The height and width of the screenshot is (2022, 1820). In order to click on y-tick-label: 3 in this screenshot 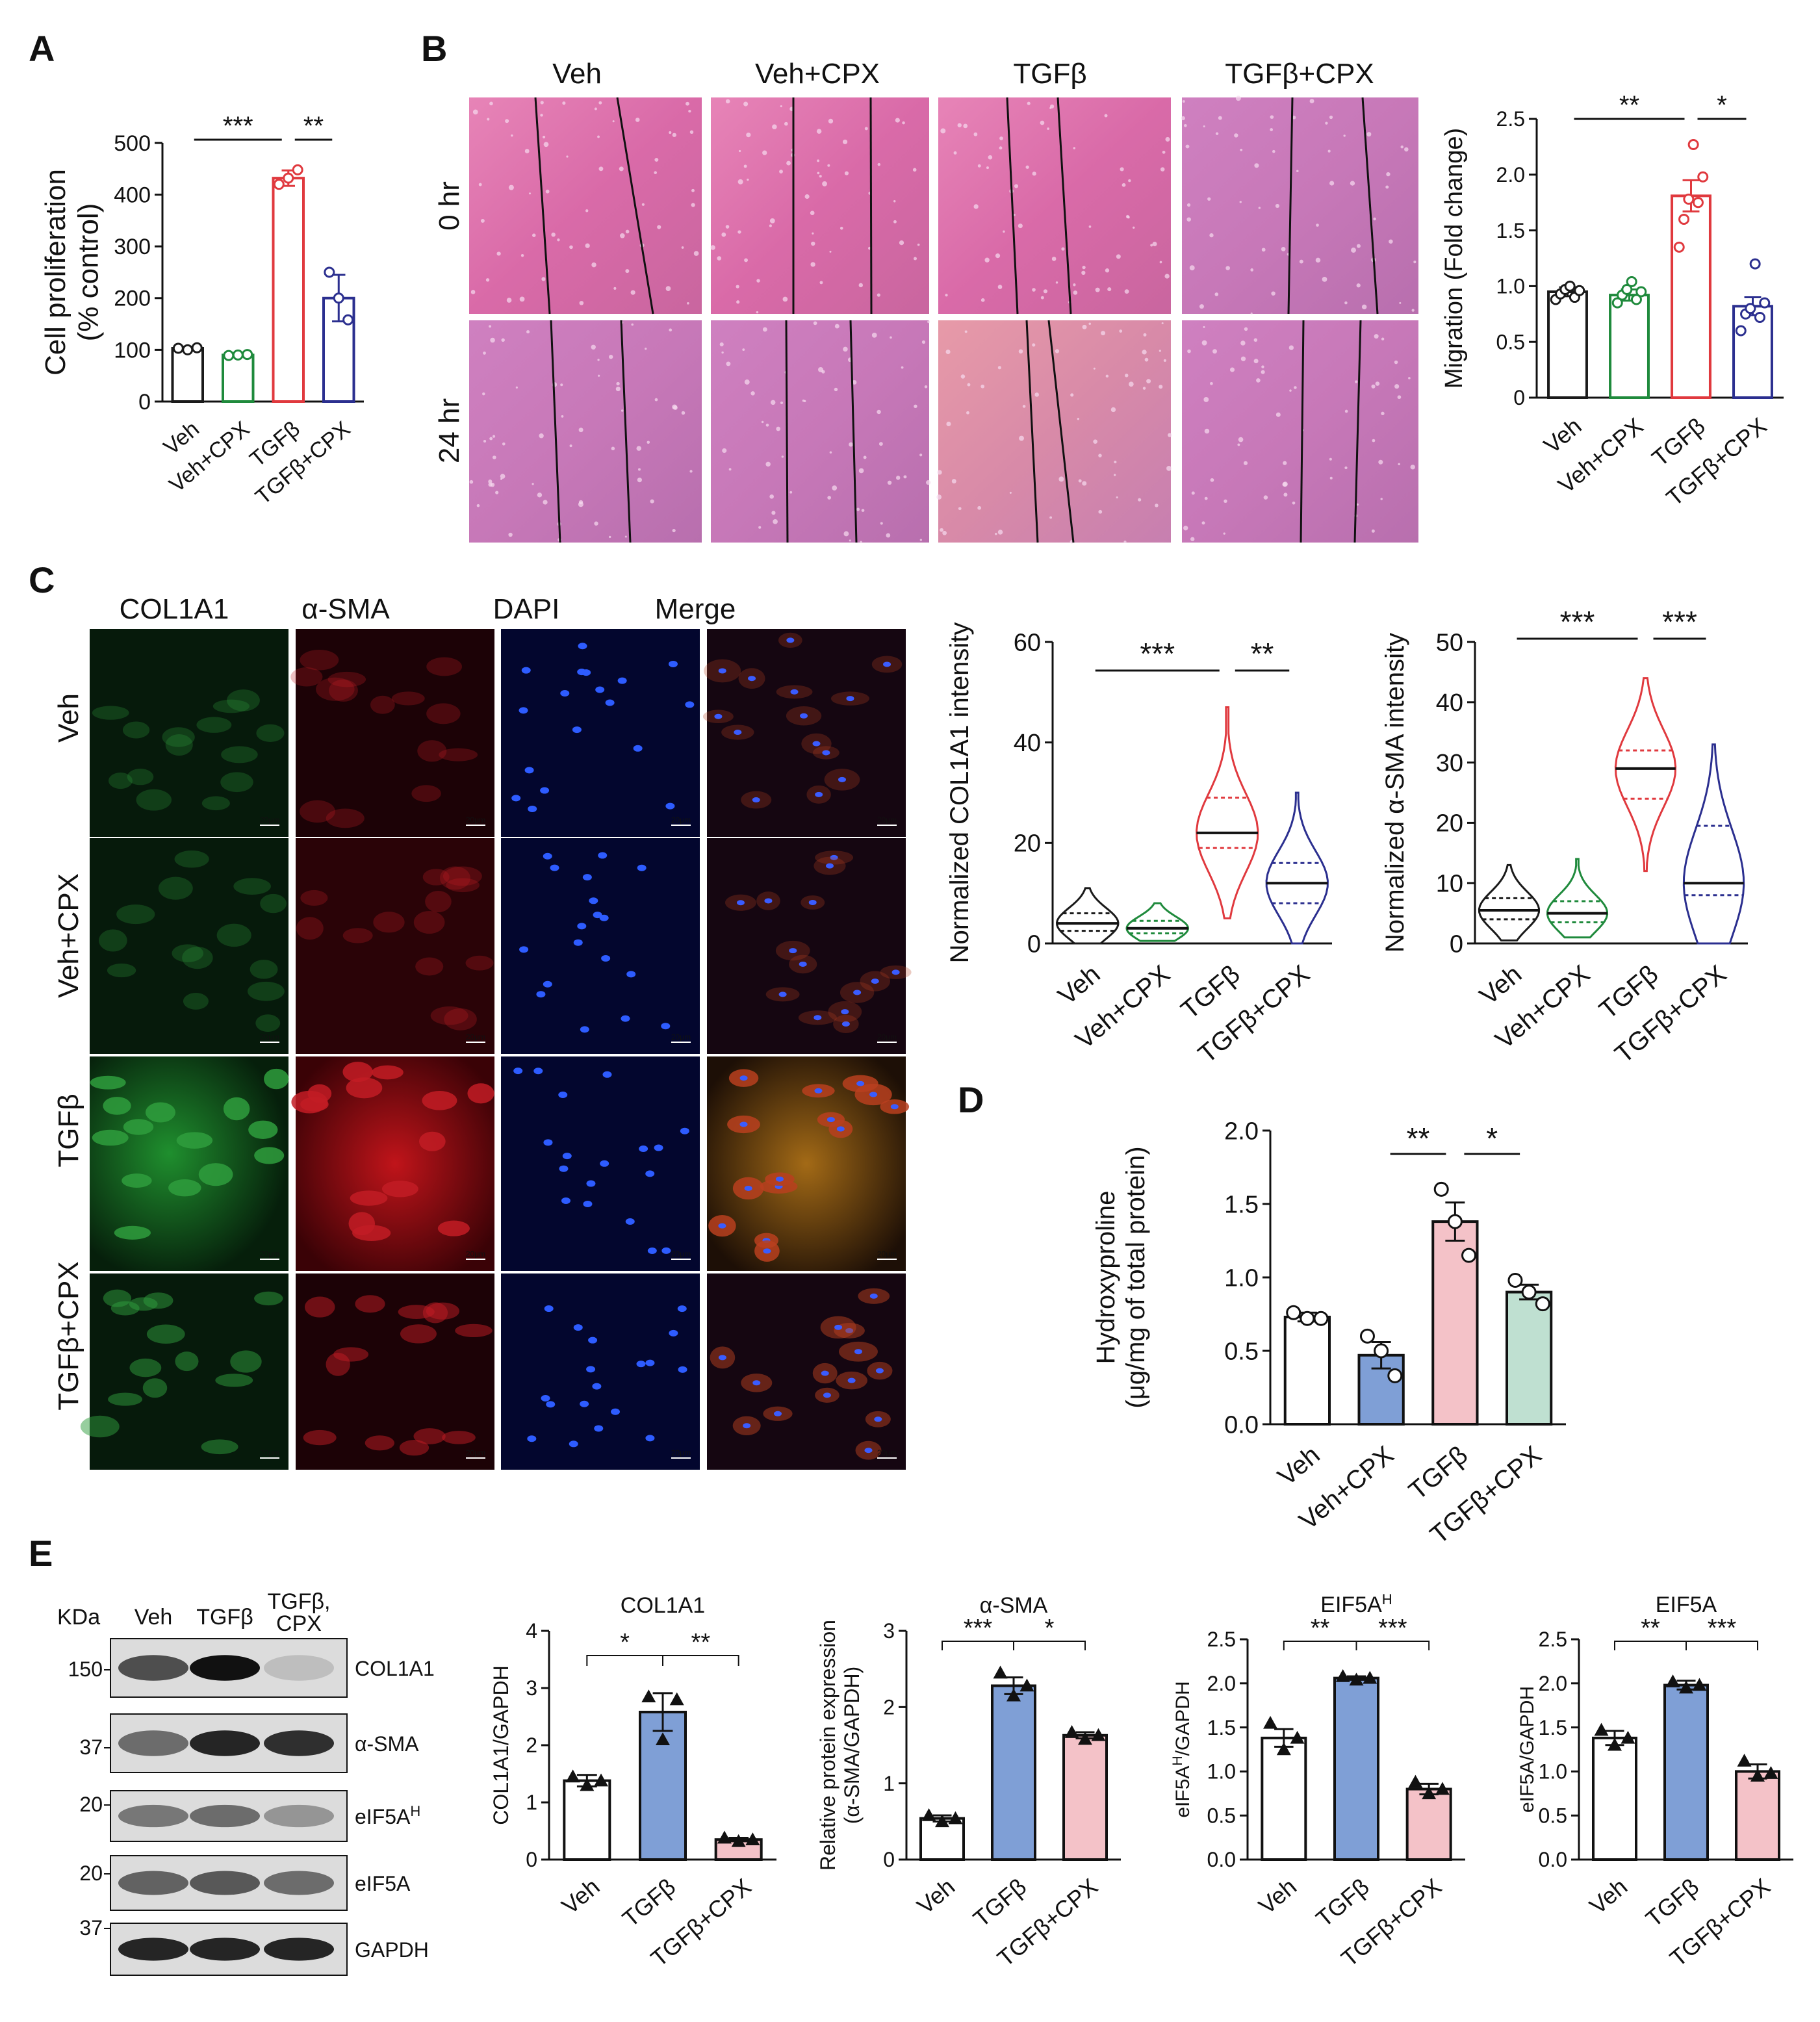, I will do `click(531, 1688)`.